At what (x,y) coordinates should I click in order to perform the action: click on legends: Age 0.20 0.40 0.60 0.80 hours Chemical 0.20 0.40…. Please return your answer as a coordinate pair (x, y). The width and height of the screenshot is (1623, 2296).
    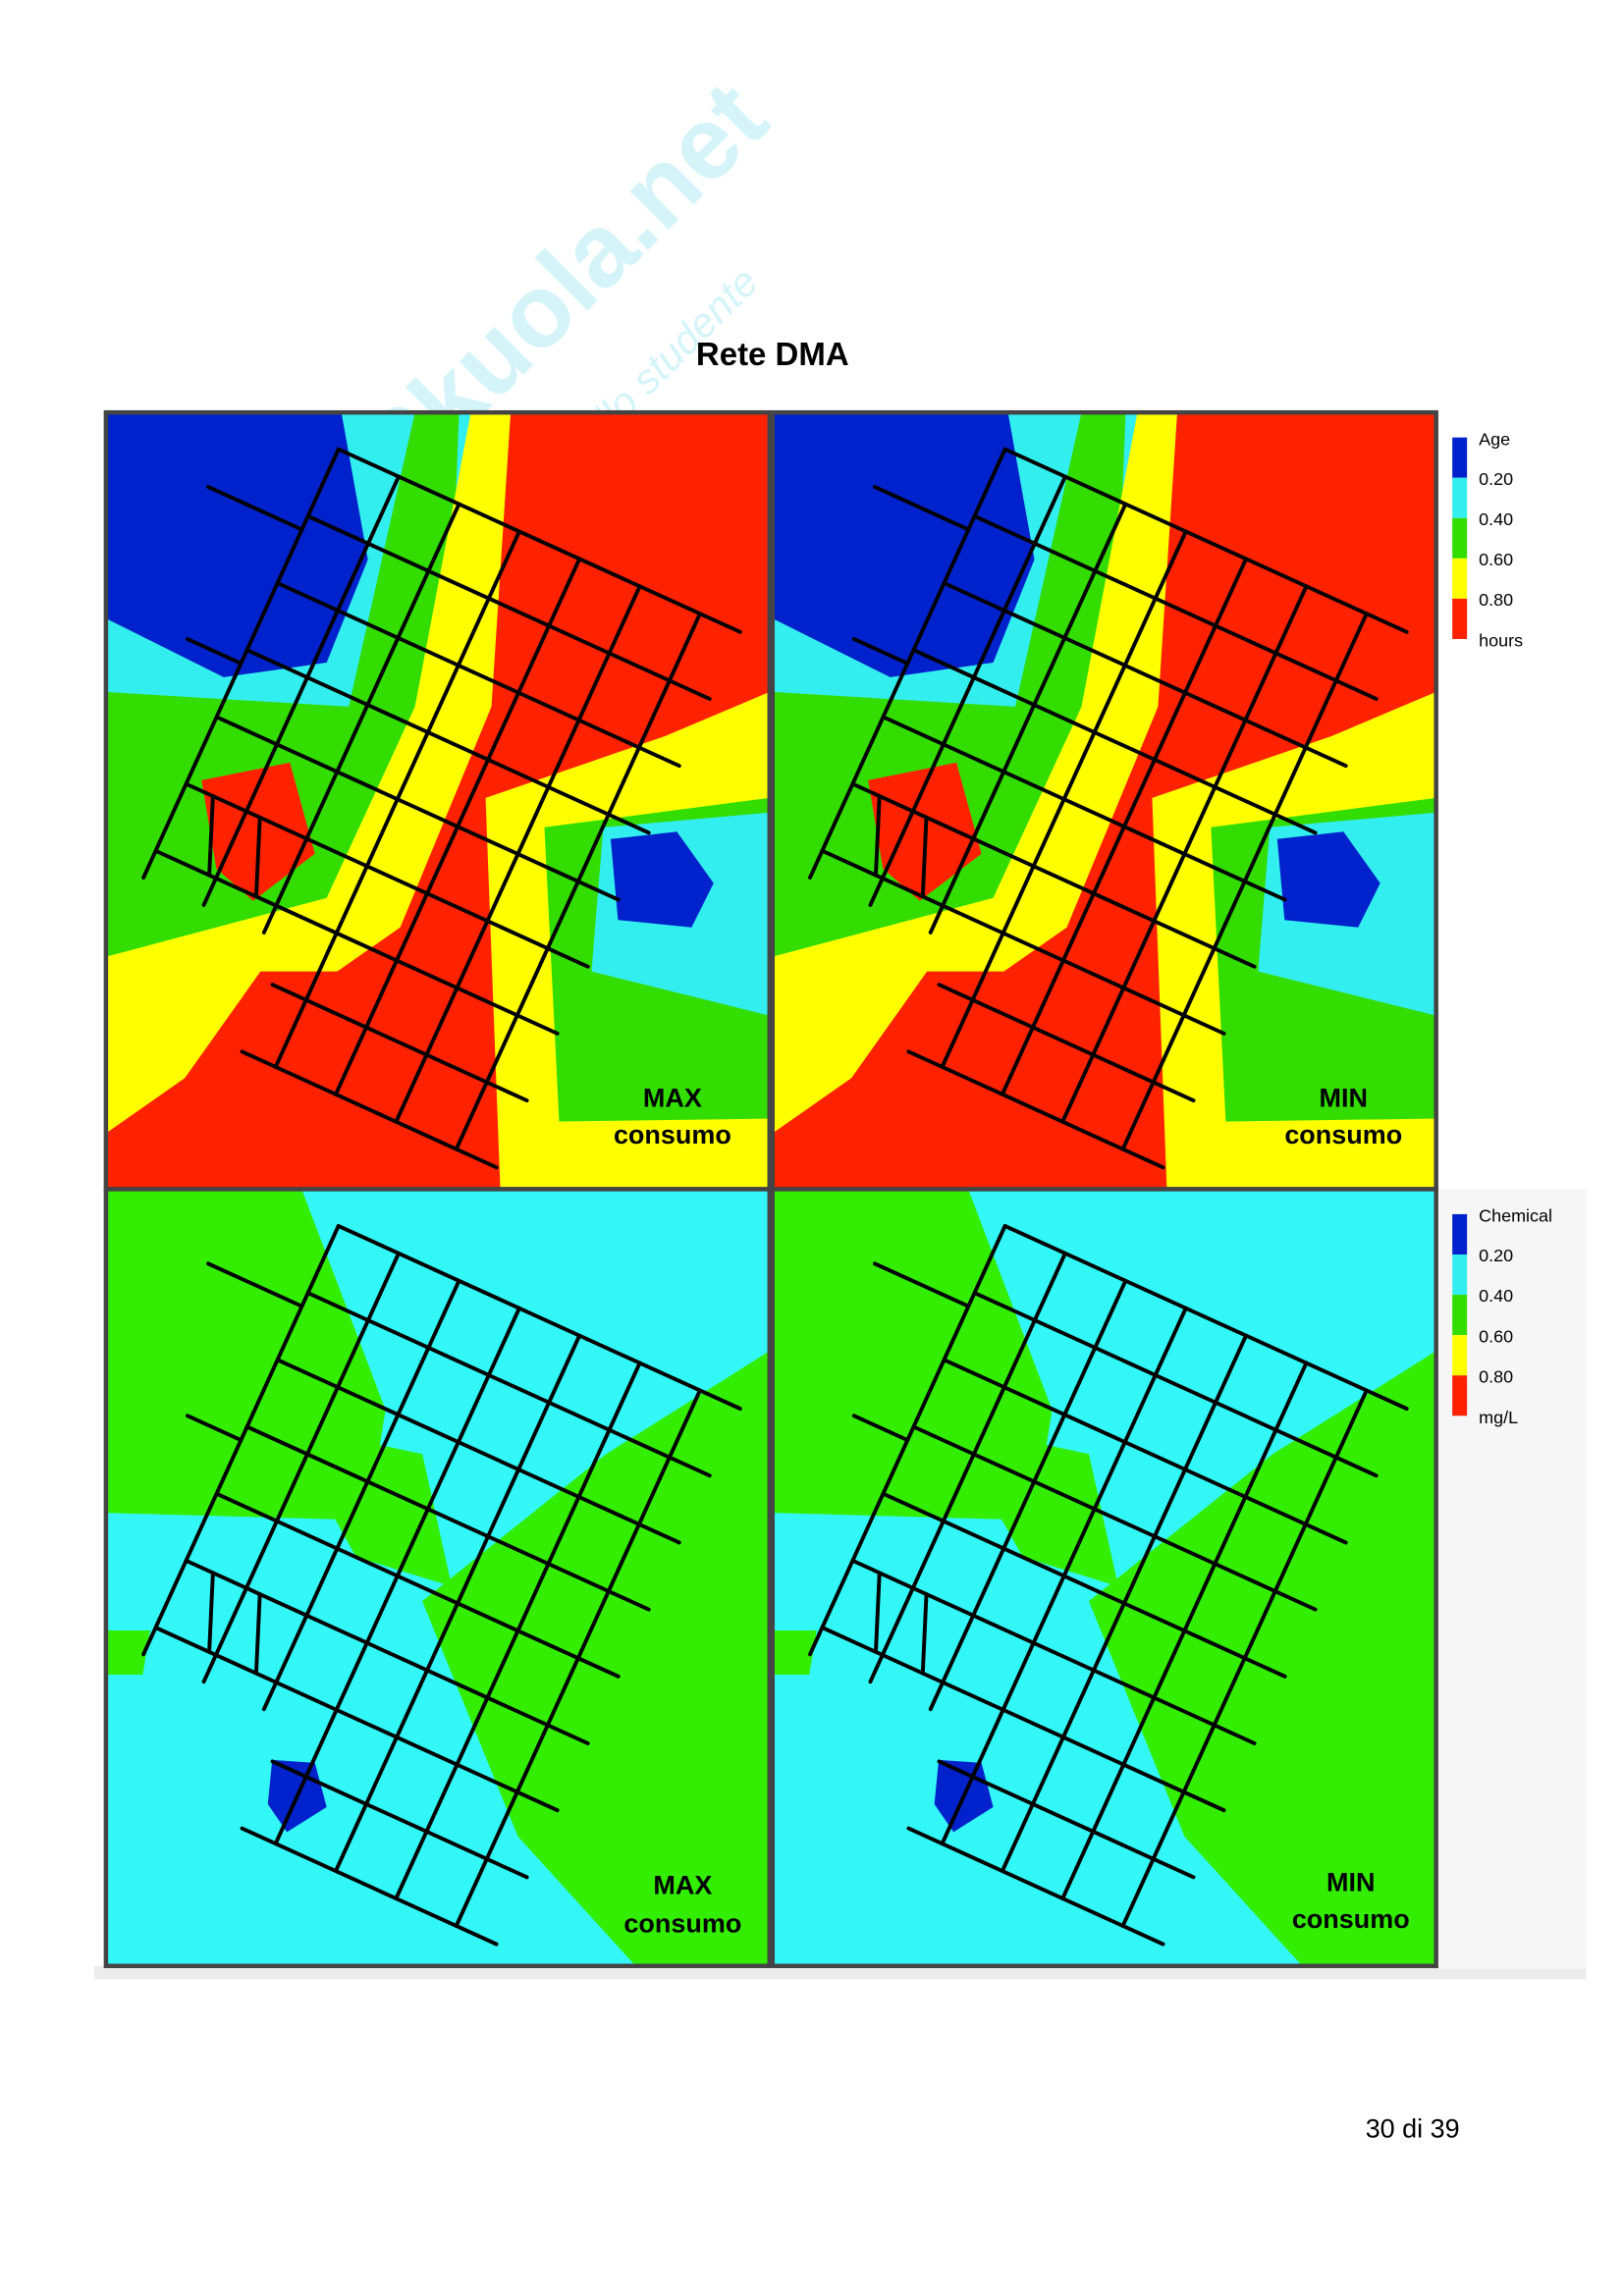
    Looking at the image, I should click on (1502, 928).